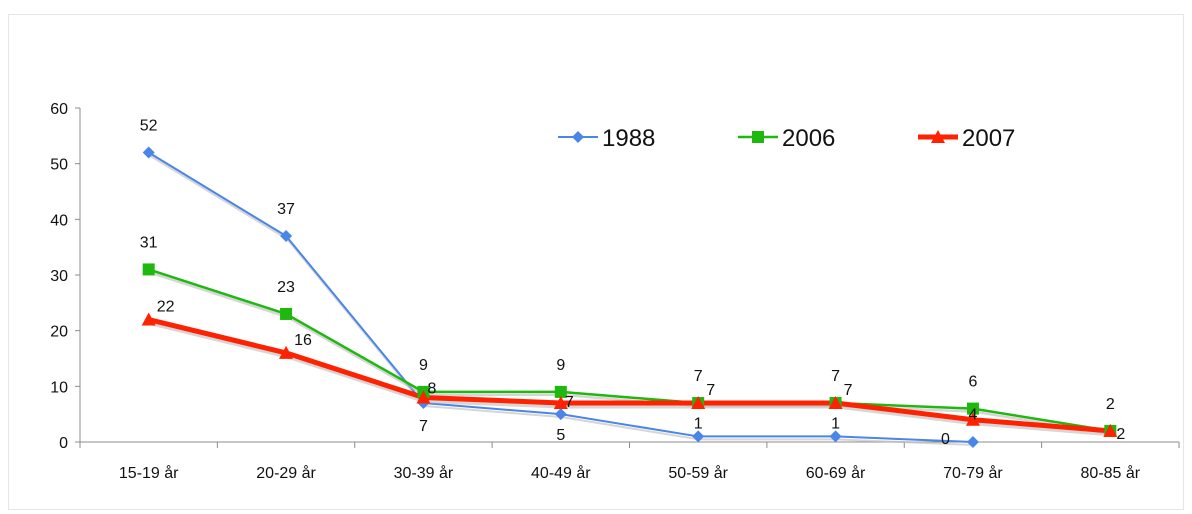  Describe the element at coordinates (423, 426) in the screenshot. I see `data-label-1988: 7` at that location.